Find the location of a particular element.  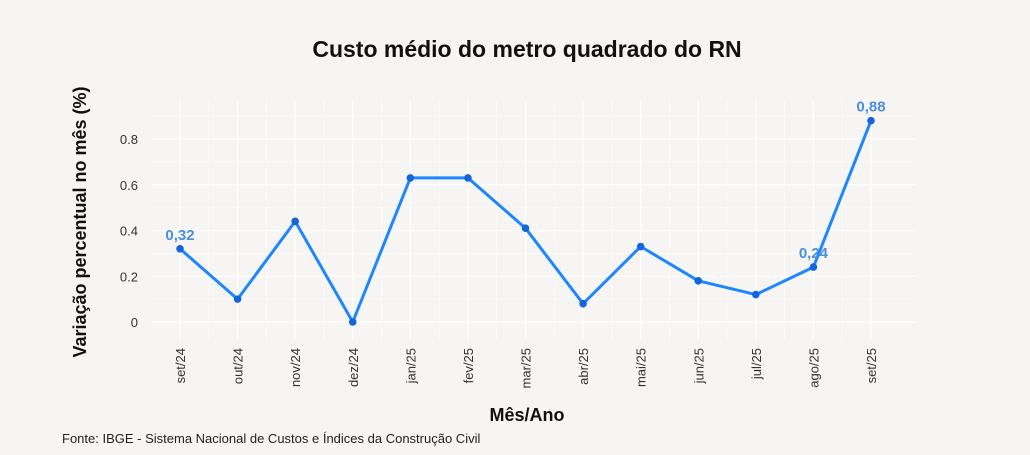

data-label: 0,24 is located at coordinates (814, 253).